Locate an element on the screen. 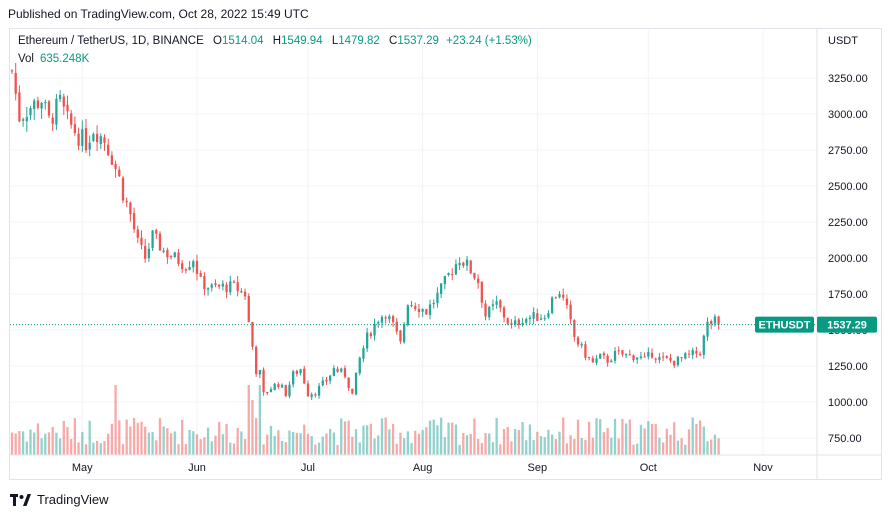 This screenshot has height=518, width=891. y-tick-label: 750.00 is located at coordinates (845, 439).